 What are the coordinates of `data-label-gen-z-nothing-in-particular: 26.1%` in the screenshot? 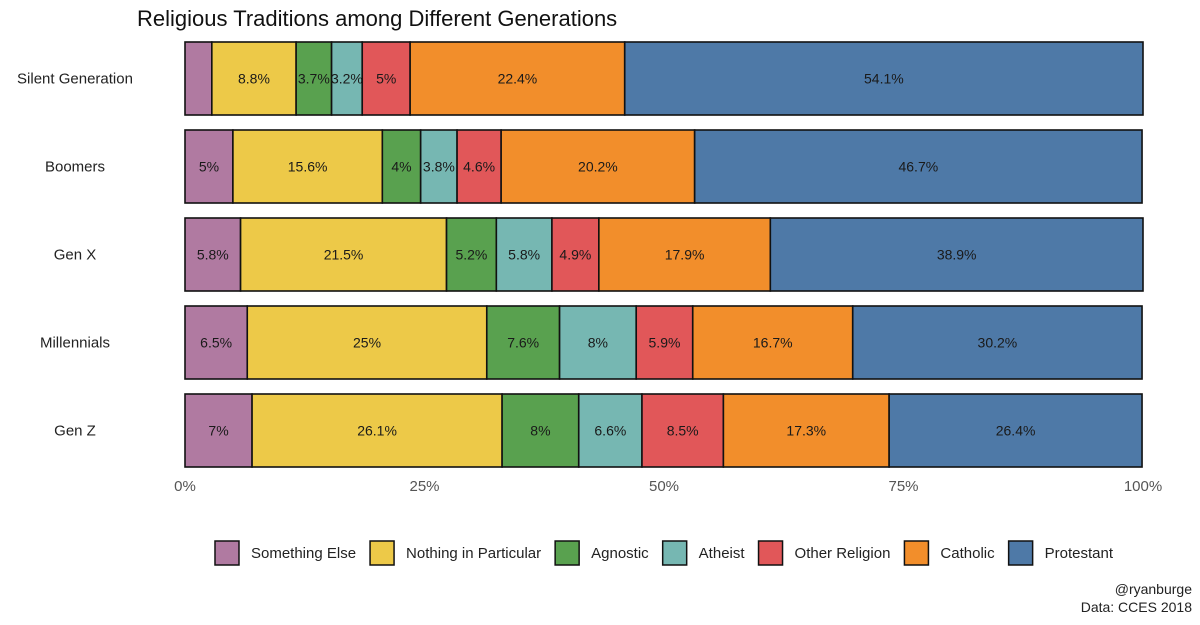 It's located at (377, 431).